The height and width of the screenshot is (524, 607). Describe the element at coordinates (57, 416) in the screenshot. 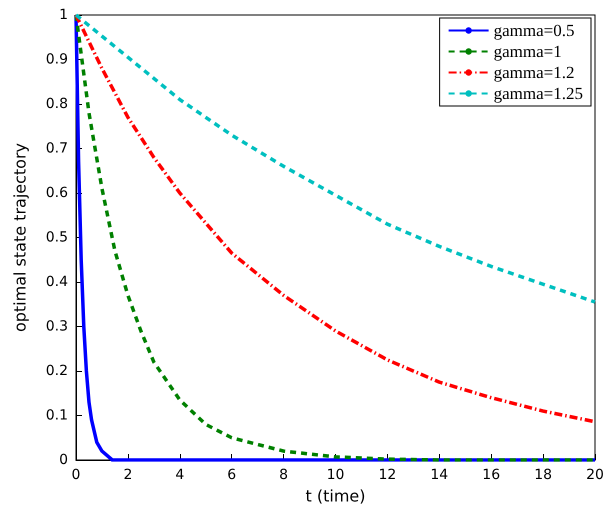

I see `y-tick-label: 0.1` at that location.